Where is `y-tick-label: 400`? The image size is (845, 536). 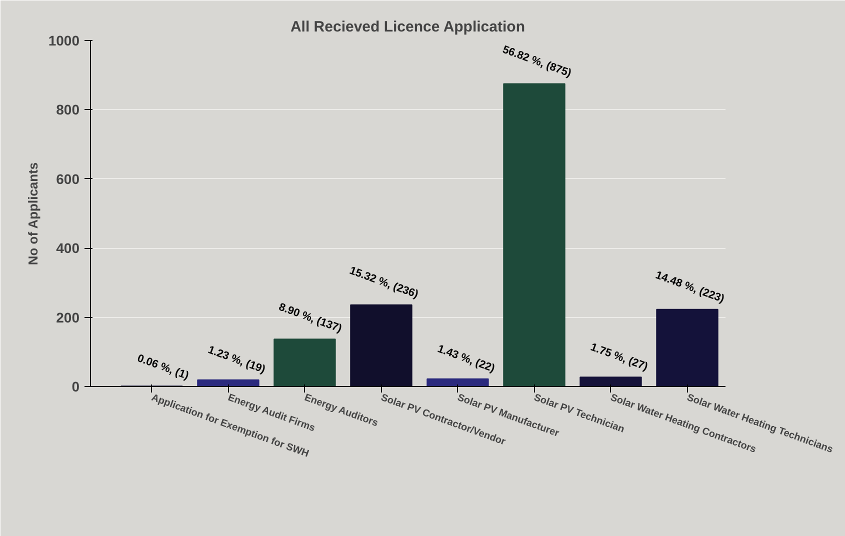
y-tick-label: 400 is located at coordinates (68, 248).